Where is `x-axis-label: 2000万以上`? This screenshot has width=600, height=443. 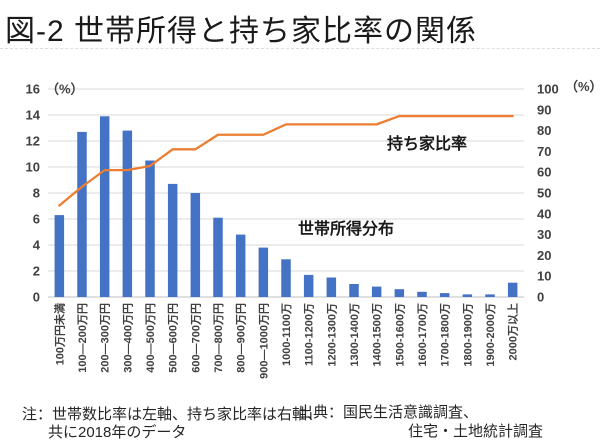 x-axis-label: 2000万以上 is located at coordinates (513, 331).